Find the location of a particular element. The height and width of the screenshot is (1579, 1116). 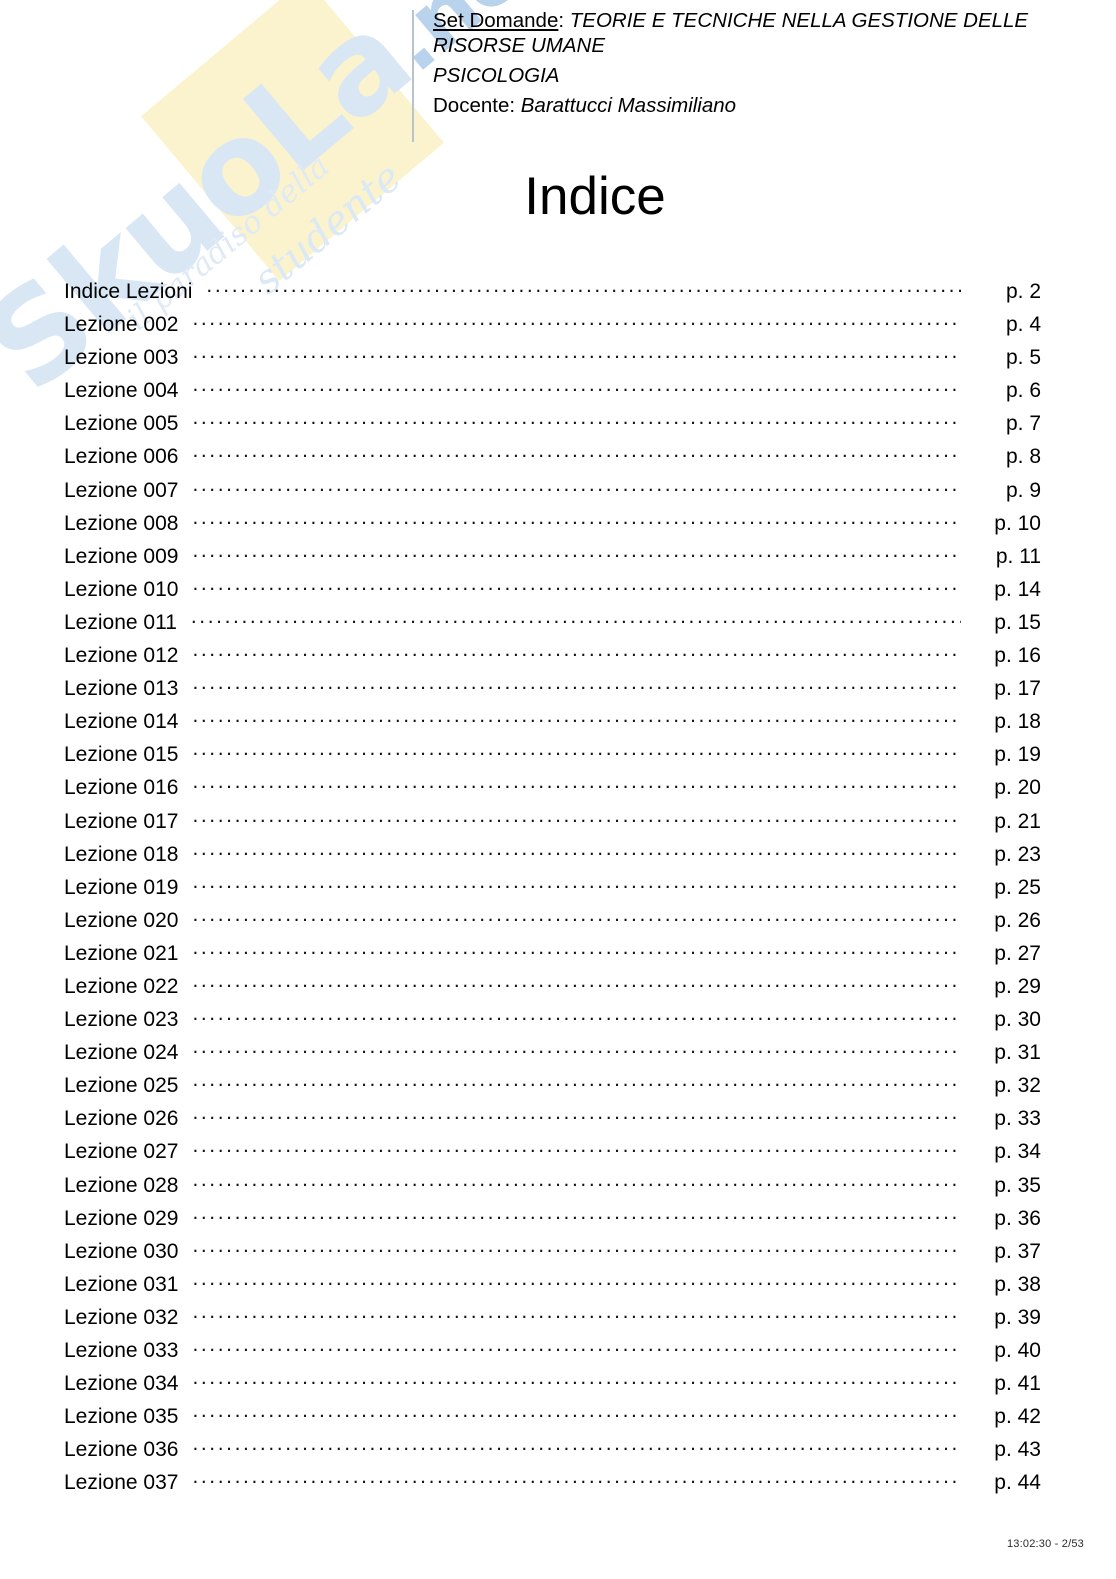

toc-row: Indice Lezioni p. 2 is located at coordinates (552, 293).